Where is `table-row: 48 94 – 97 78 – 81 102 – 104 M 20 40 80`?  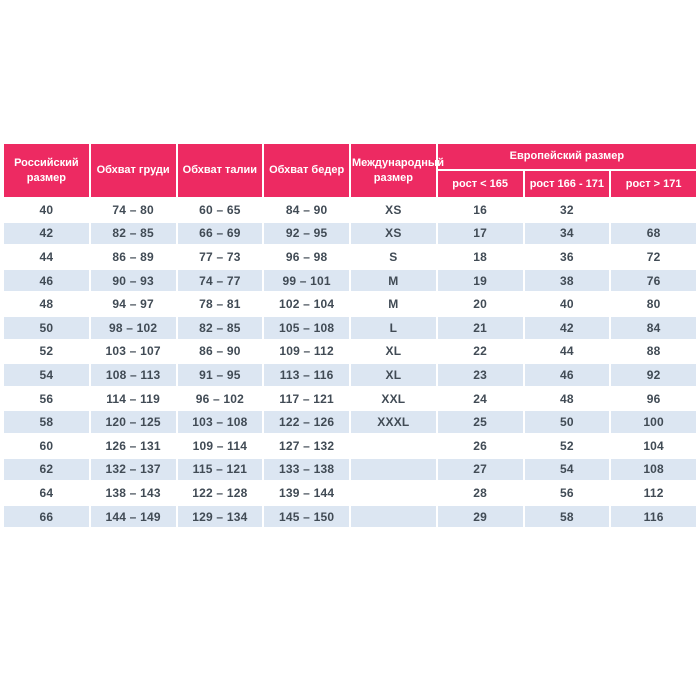 table-row: 48 94 – 97 78 – 81 102 – 104 M 20 40 80 is located at coordinates (350, 304).